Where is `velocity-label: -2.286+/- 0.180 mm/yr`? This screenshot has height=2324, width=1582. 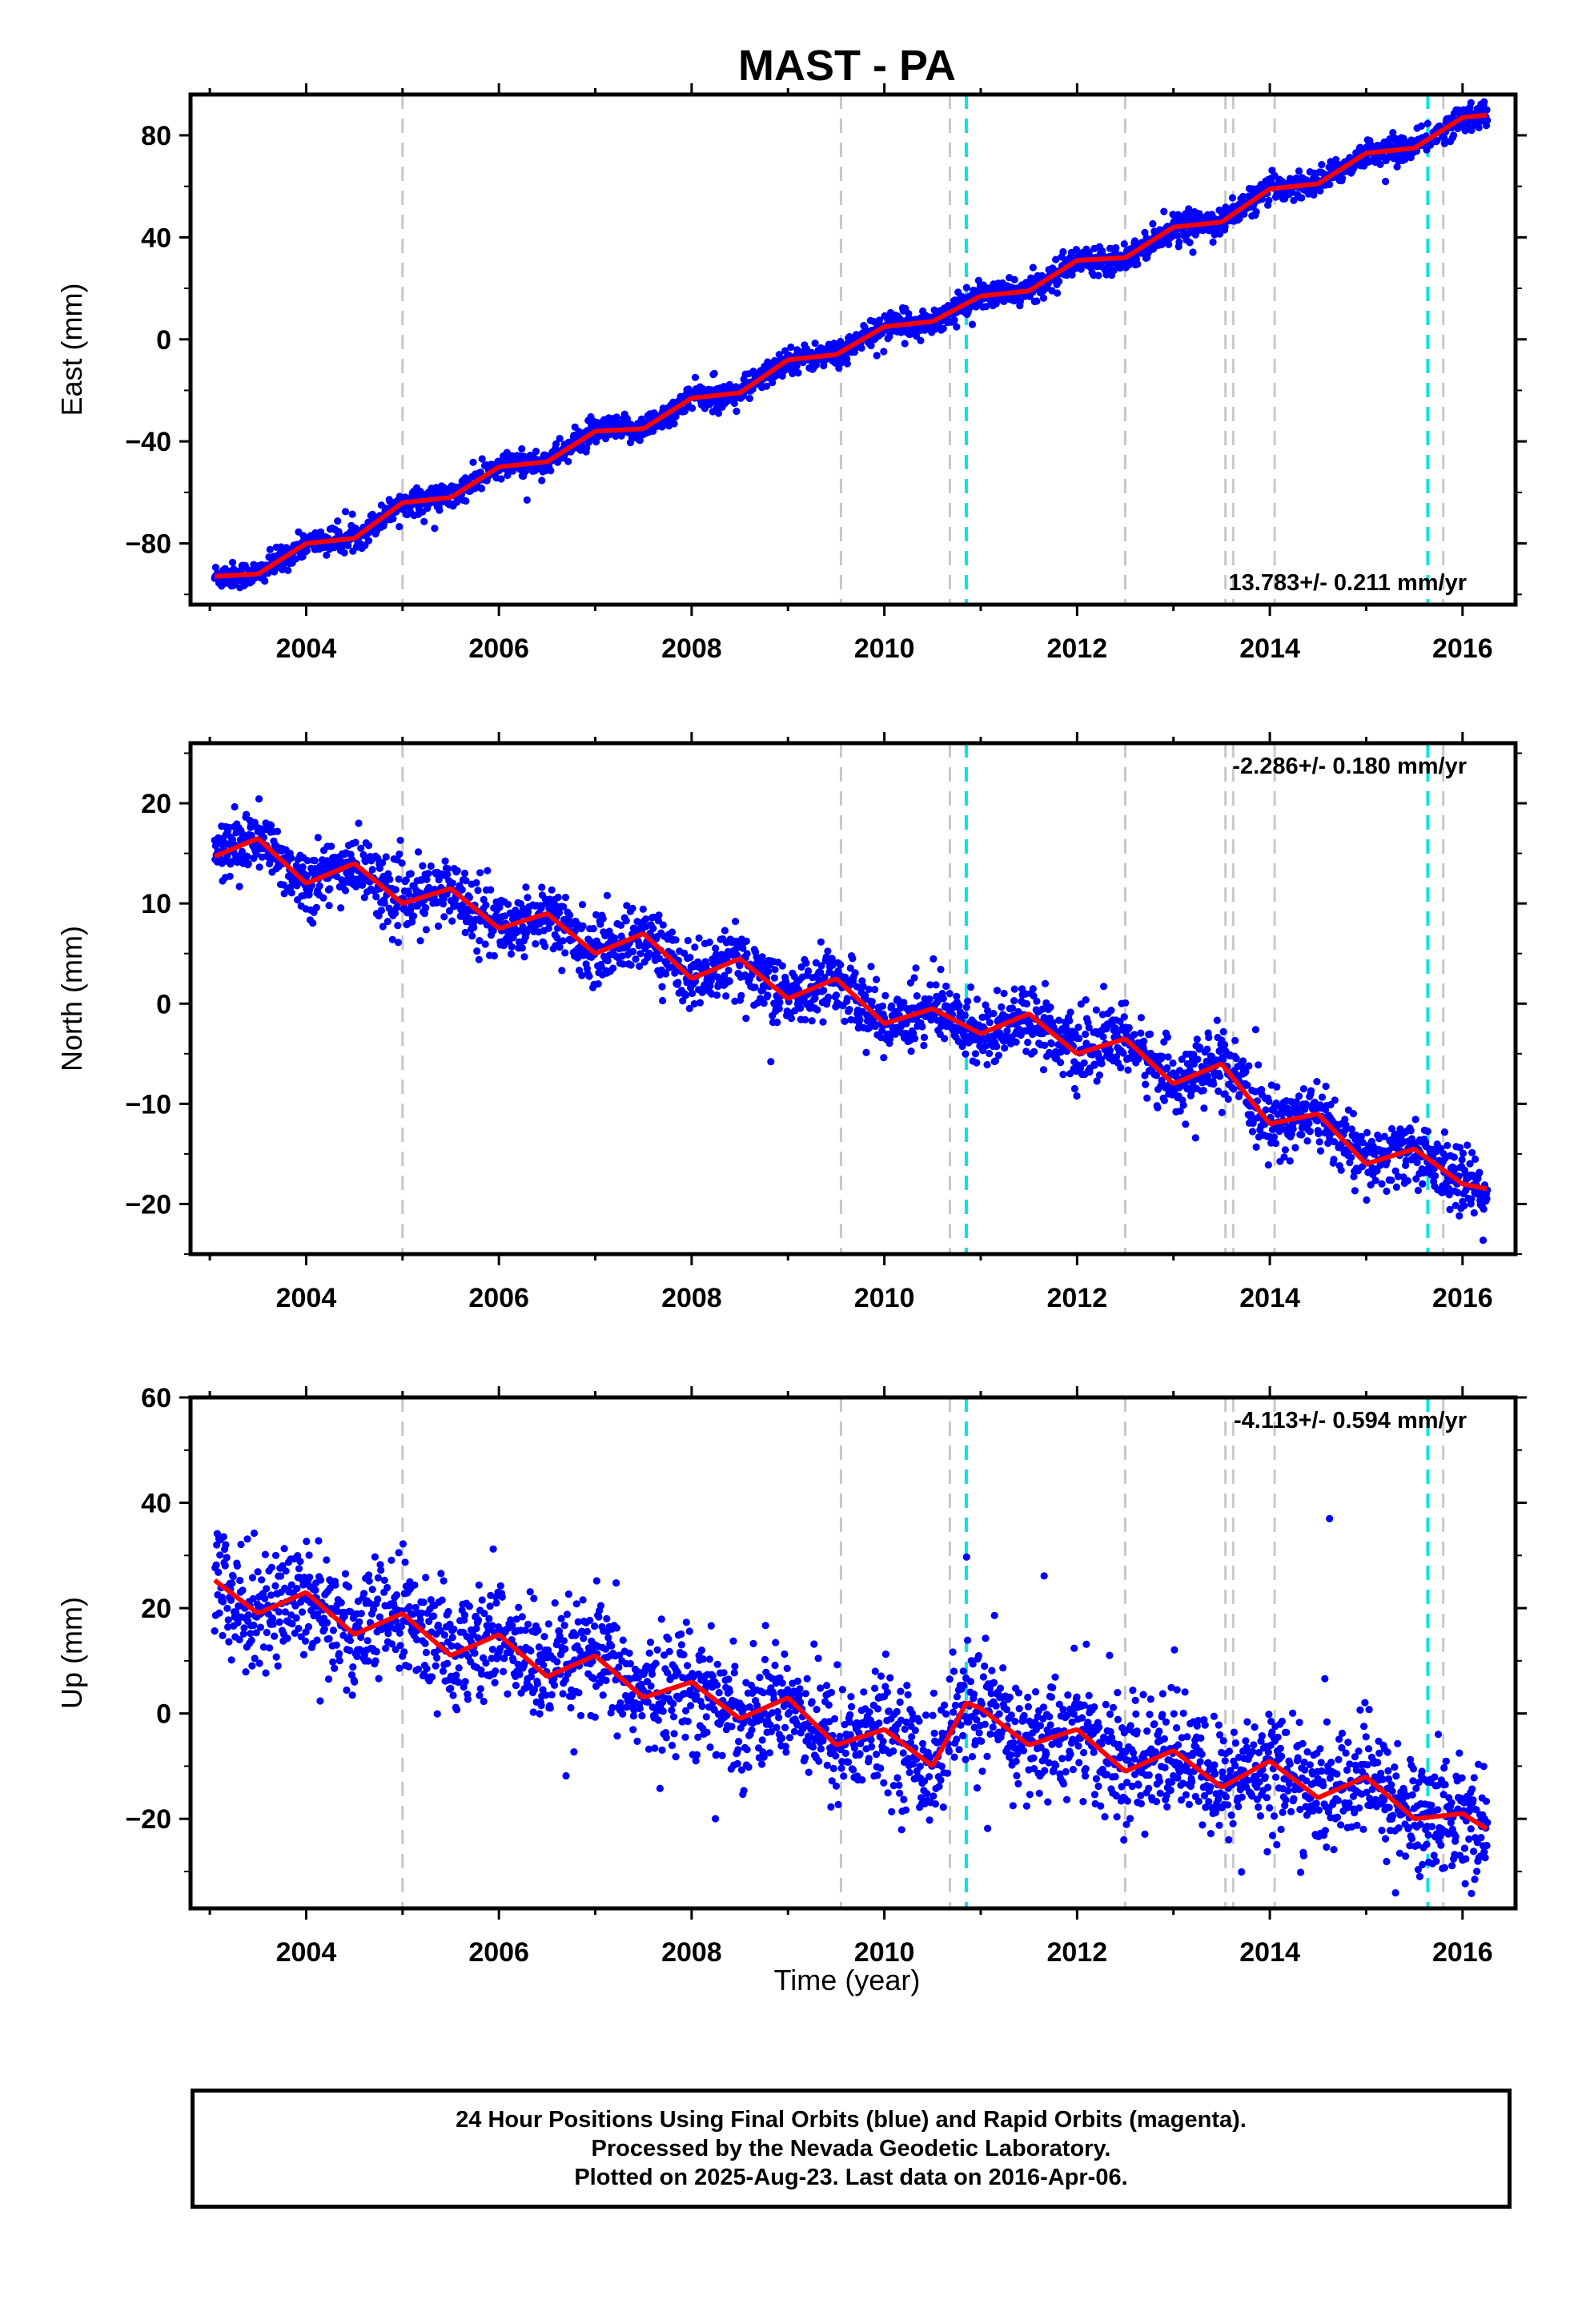 velocity-label: -2.286+/- 0.180 mm/yr is located at coordinates (1350, 766).